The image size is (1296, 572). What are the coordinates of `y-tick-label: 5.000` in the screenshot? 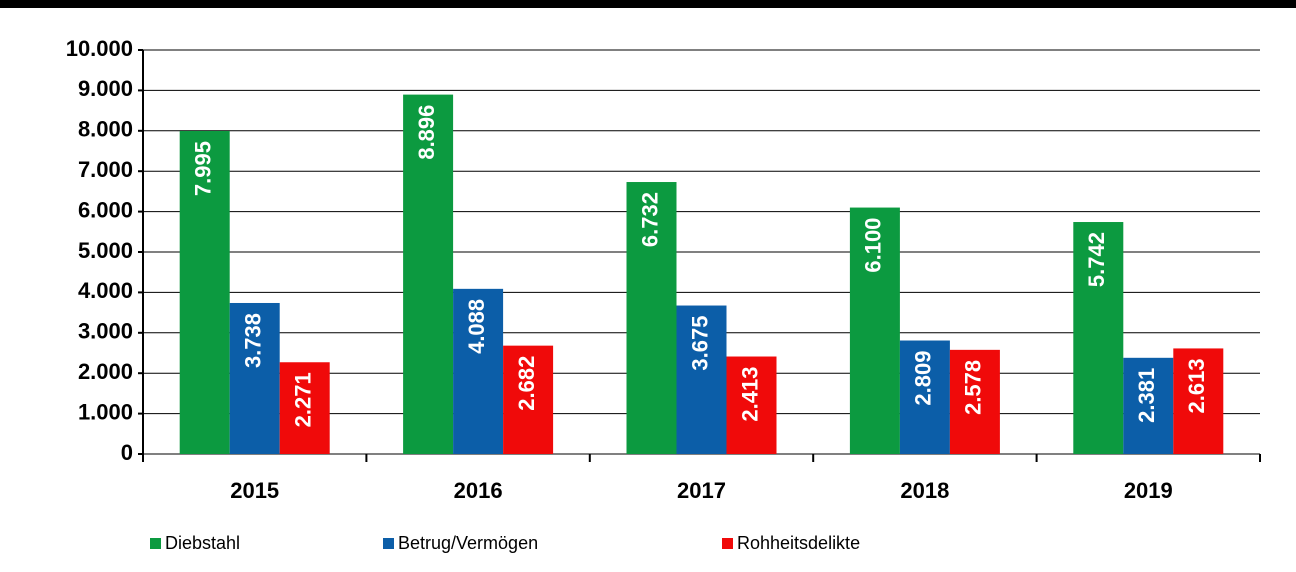 It's located at (105, 250).